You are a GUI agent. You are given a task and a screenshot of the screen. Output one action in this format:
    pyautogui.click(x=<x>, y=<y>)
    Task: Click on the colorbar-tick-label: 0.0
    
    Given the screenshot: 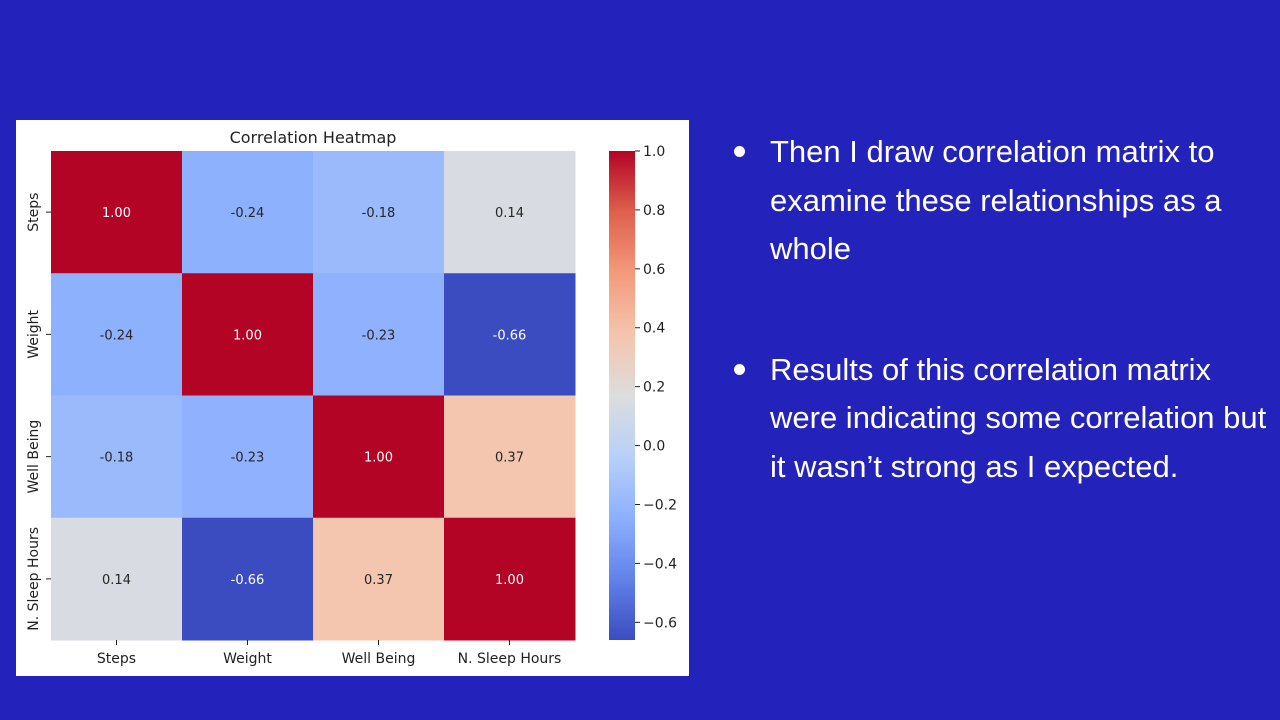 What is the action you would take?
    pyautogui.click(x=654, y=447)
    